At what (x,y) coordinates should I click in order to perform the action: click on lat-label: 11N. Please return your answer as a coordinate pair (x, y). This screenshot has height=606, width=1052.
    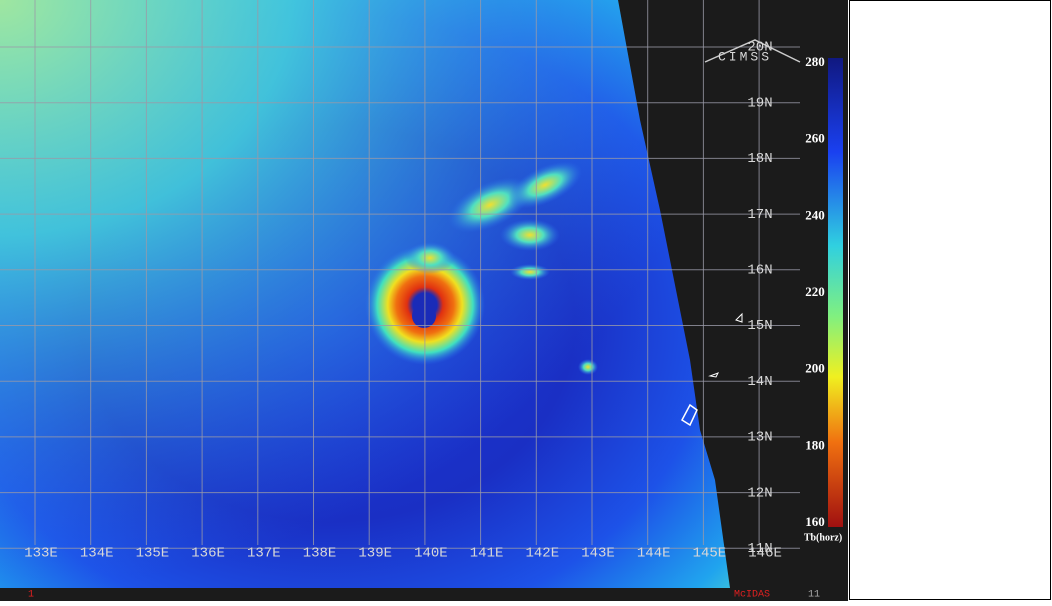
    Looking at the image, I should click on (759, 549).